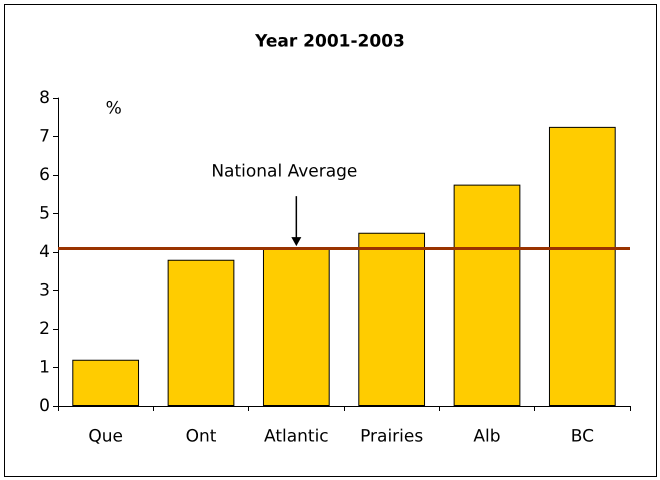 The image size is (660, 480). What do you see at coordinates (44, 214) in the screenshot?
I see `y-tick-label: 5` at bounding box center [44, 214].